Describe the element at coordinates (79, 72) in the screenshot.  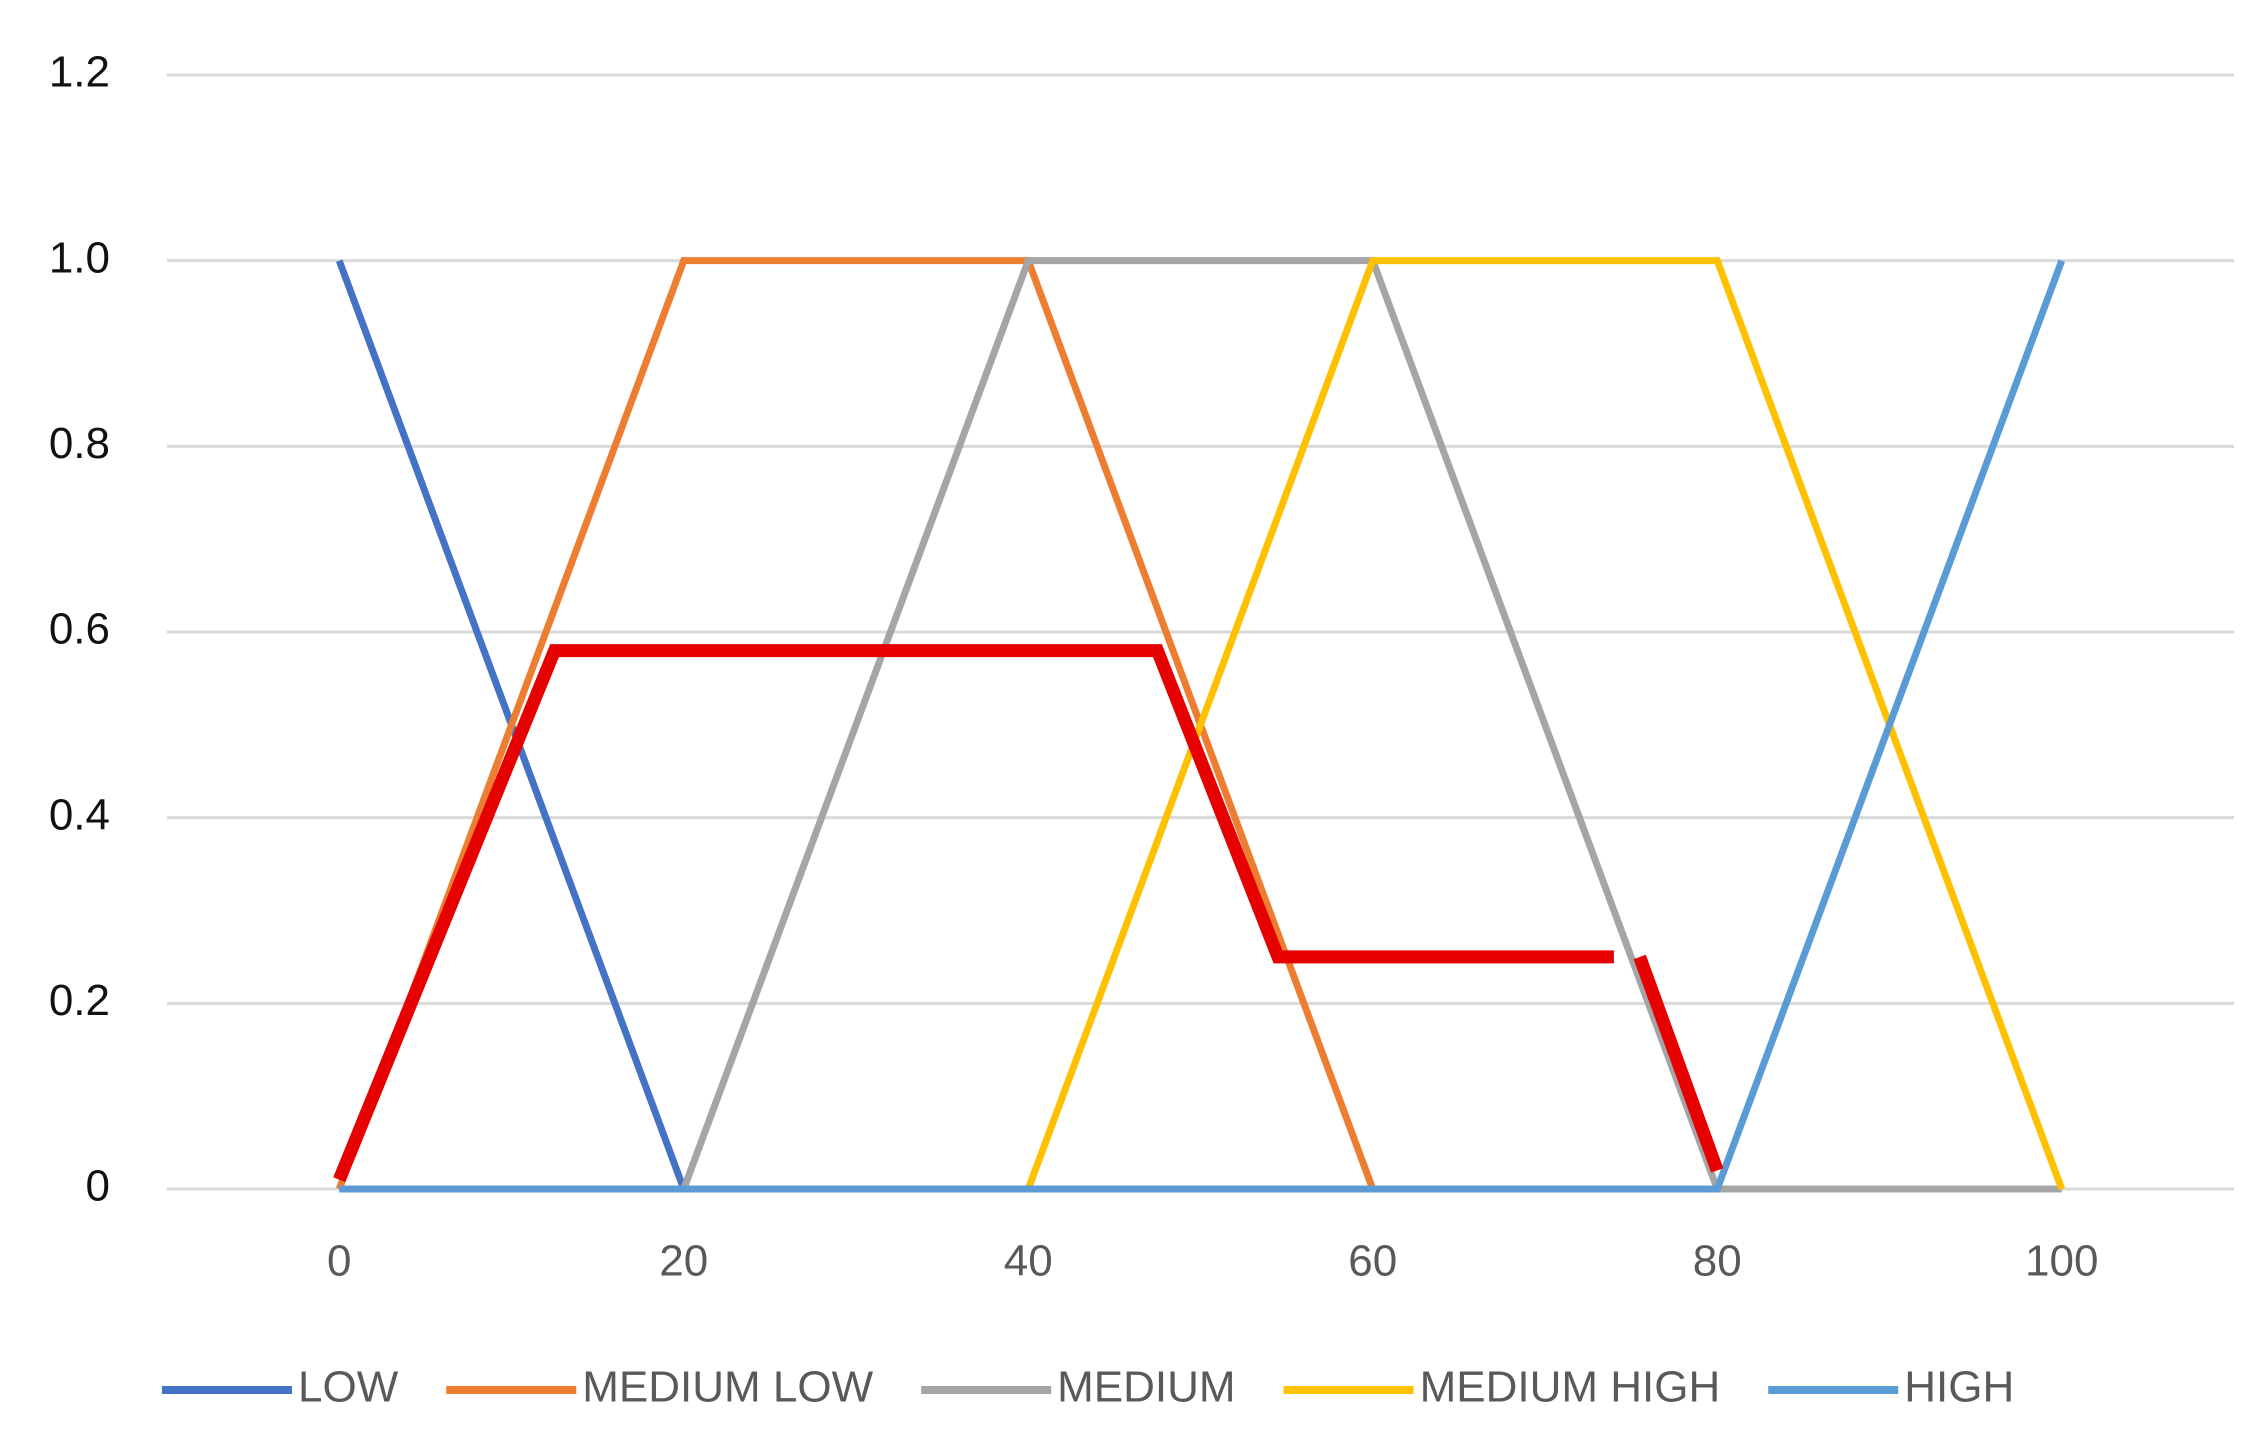
I see `y-tick-label: 1.2` at that location.